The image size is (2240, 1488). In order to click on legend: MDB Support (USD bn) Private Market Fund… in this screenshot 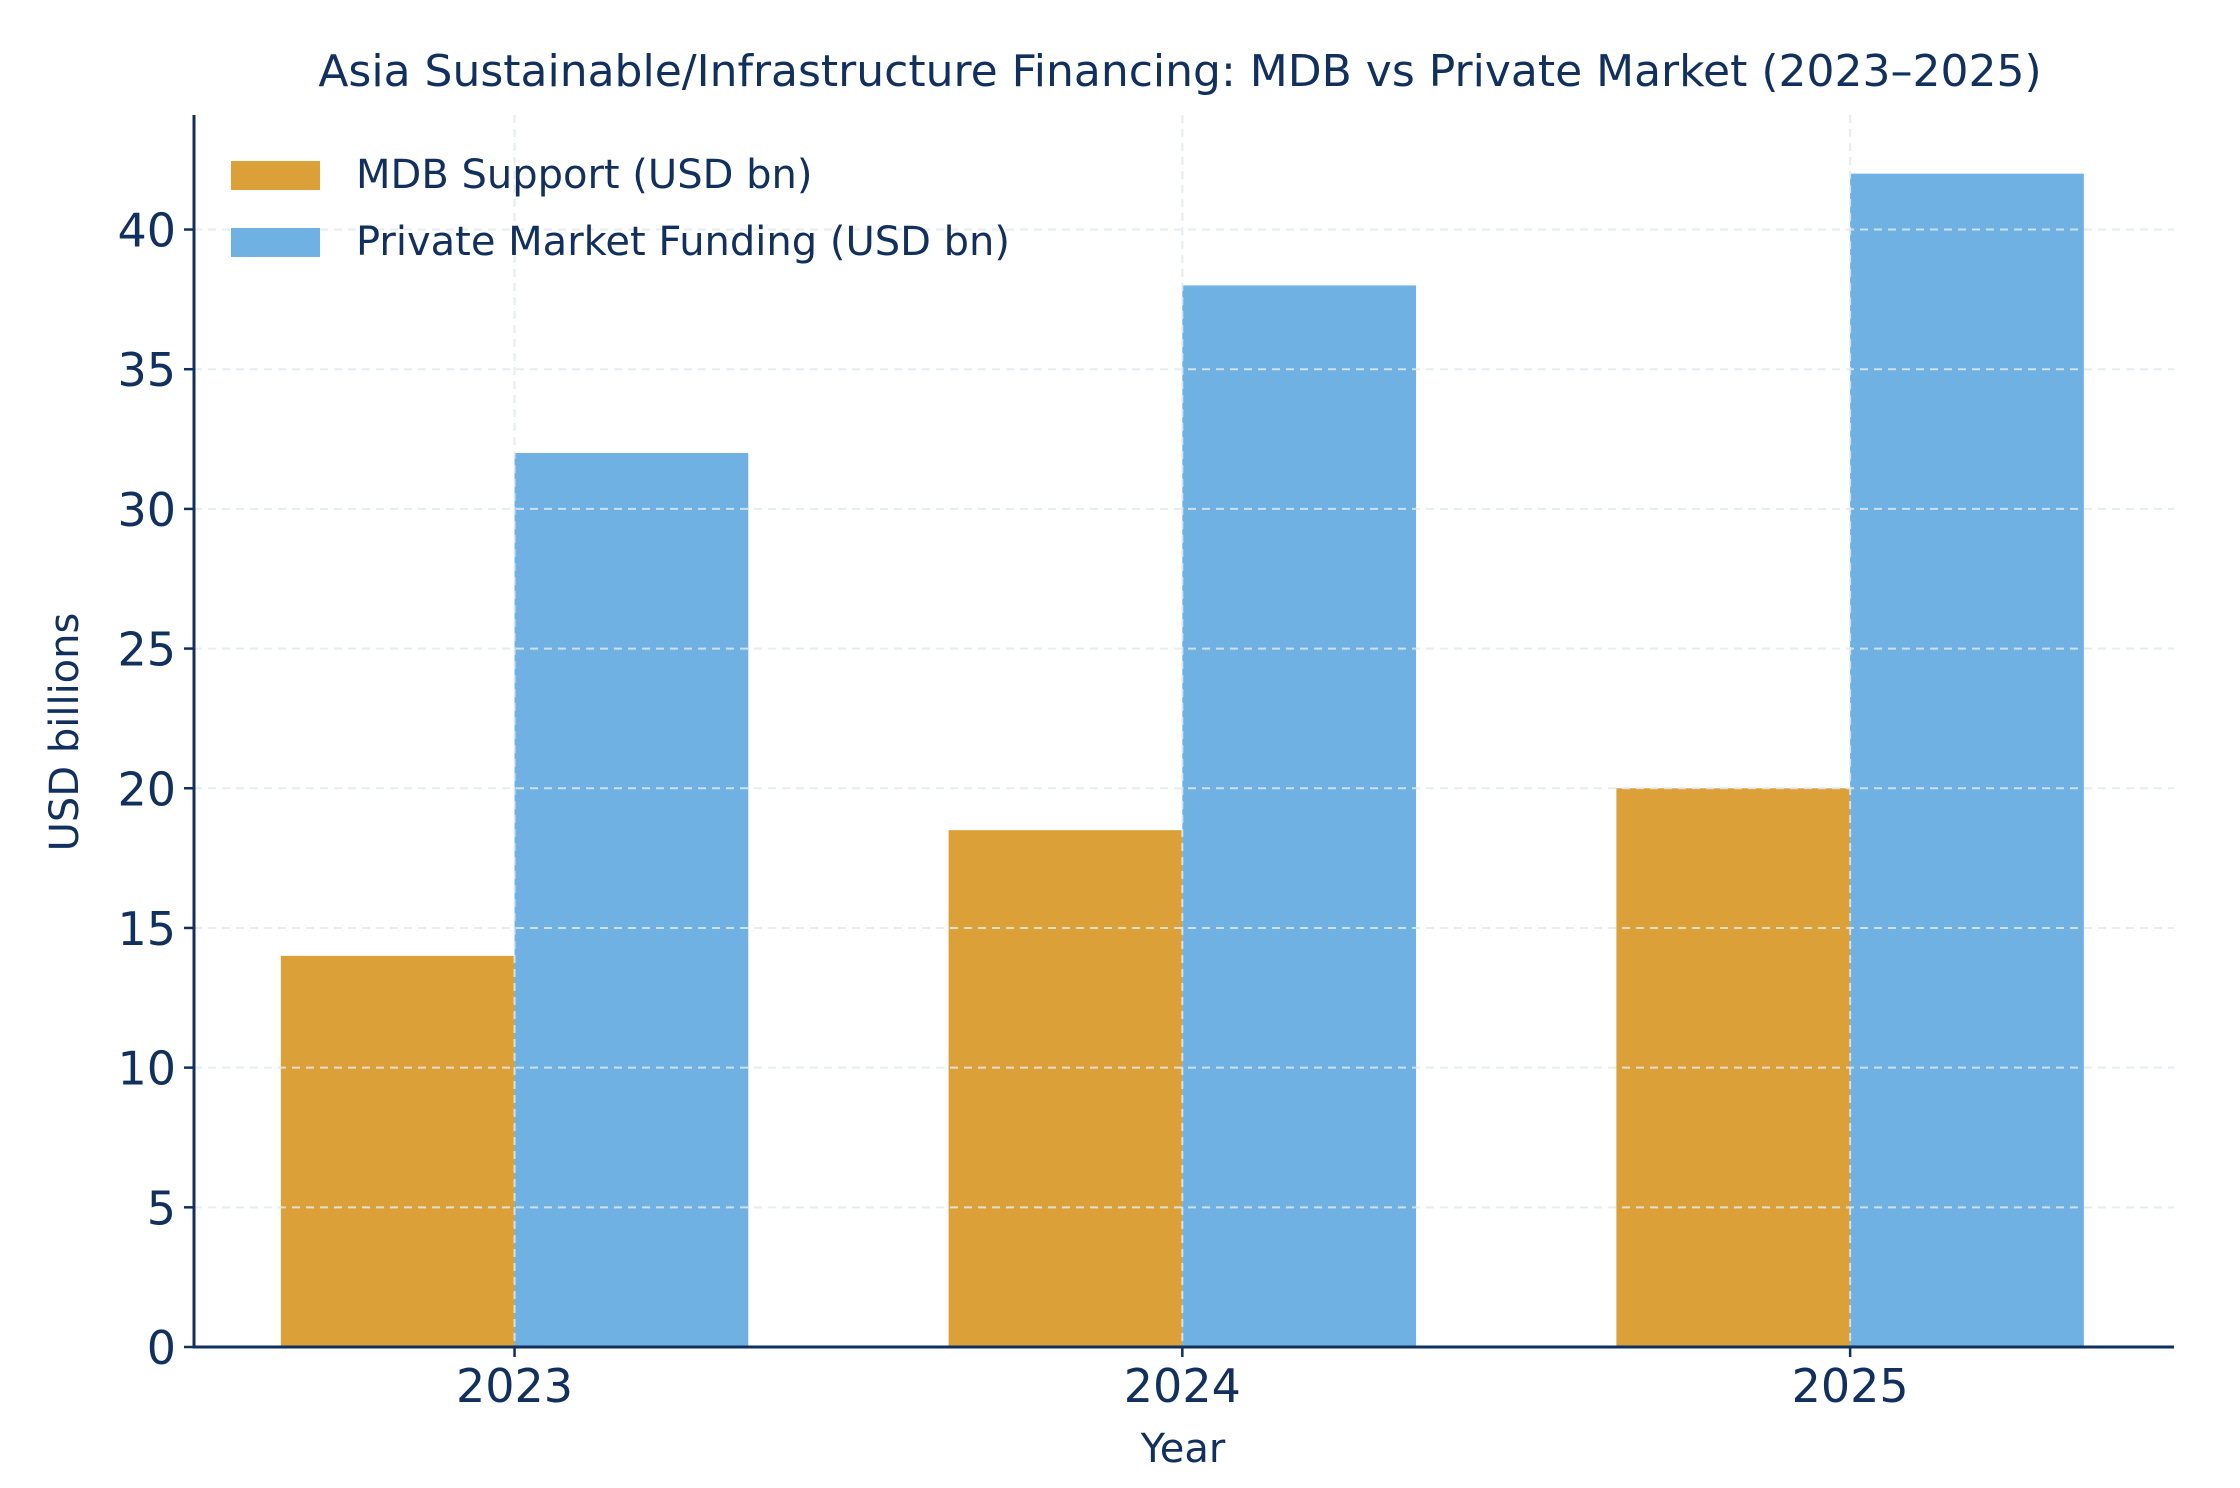, I will do `click(620, 208)`.